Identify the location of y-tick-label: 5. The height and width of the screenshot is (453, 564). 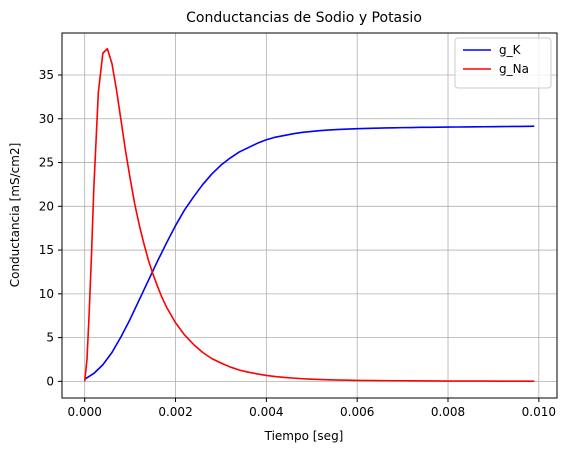
(50, 338).